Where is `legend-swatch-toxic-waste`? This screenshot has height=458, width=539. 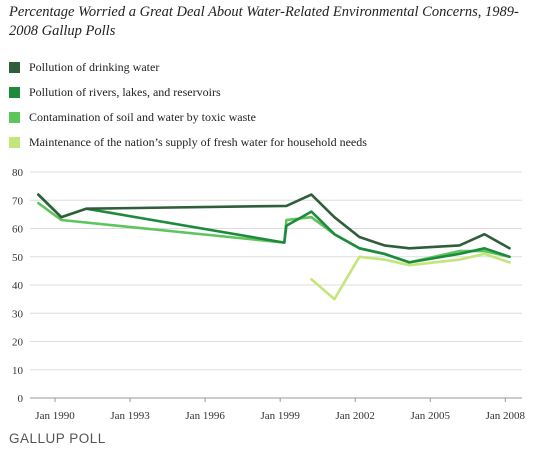
legend-swatch-toxic-waste is located at coordinates (14, 117).